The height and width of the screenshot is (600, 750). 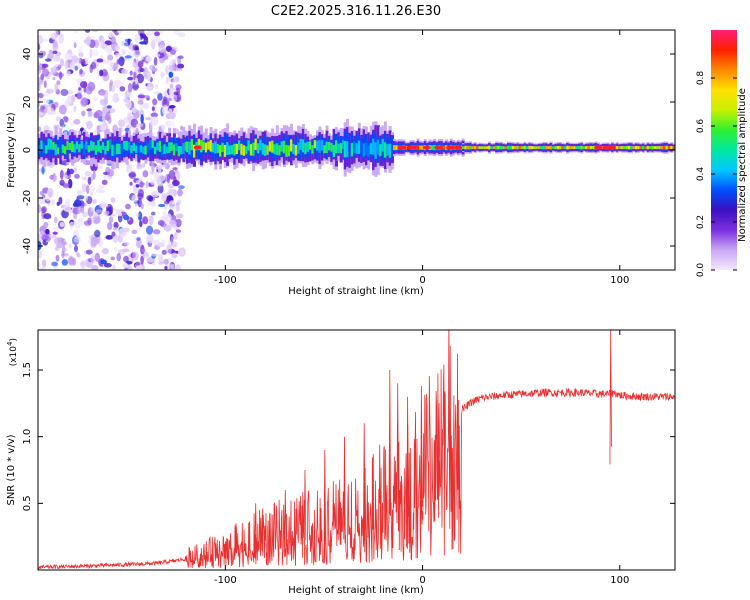 I want to click on colorbar-tick-label: 0.4, so click(x=701, y=174).